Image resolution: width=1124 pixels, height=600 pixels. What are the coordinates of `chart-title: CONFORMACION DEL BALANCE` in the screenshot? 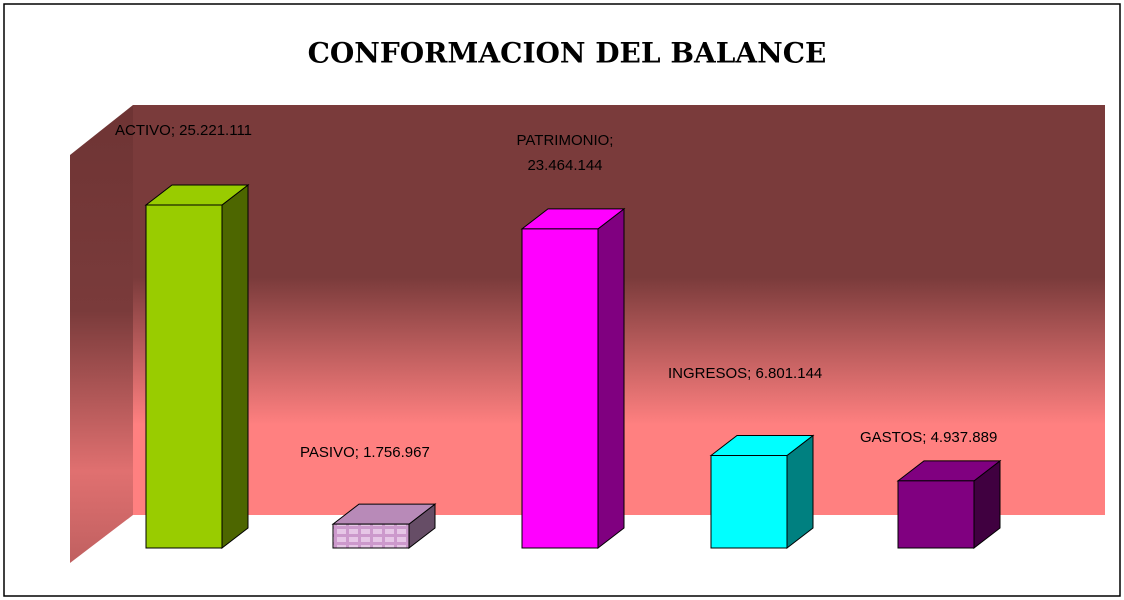 It's located at (567, 53).